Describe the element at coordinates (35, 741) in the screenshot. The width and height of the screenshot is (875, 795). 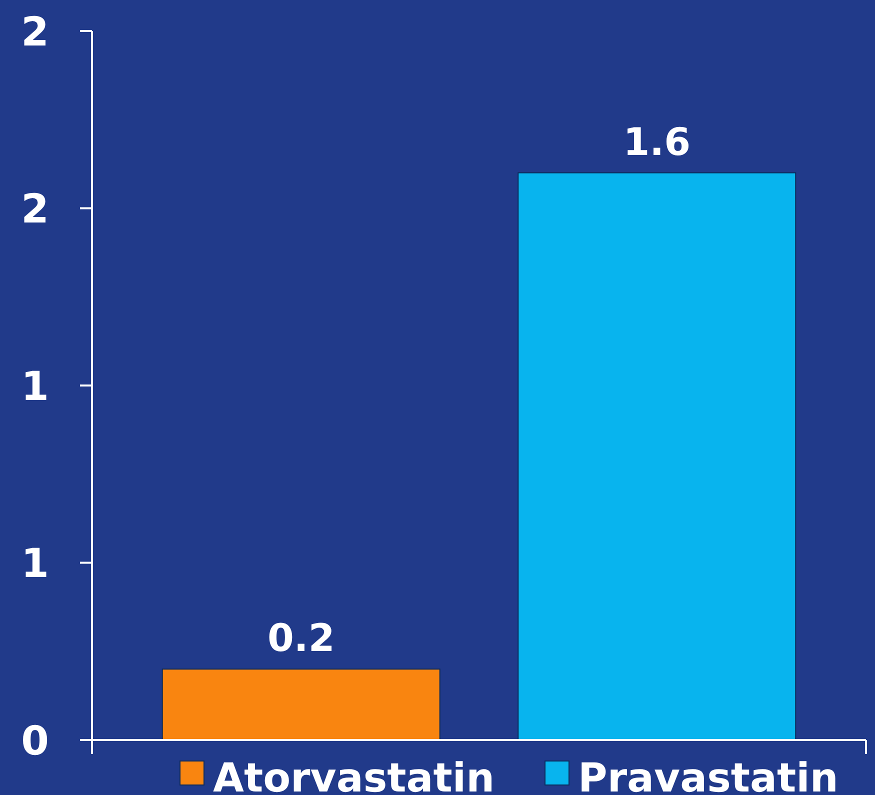
I see `y-tick-label: 0` at that location.